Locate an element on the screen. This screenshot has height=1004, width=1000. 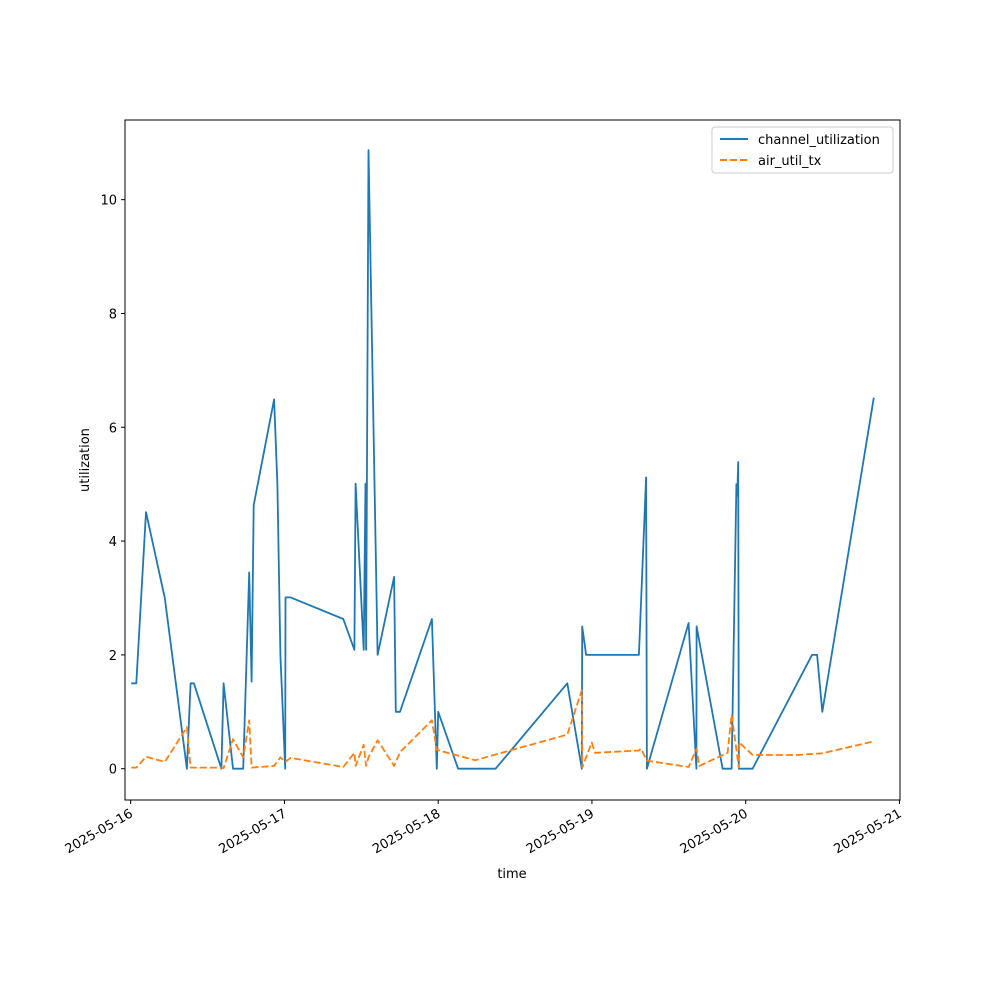
y-axis-ticks: 0 2 4 6 8 10 is located at coordinates (112, 486).